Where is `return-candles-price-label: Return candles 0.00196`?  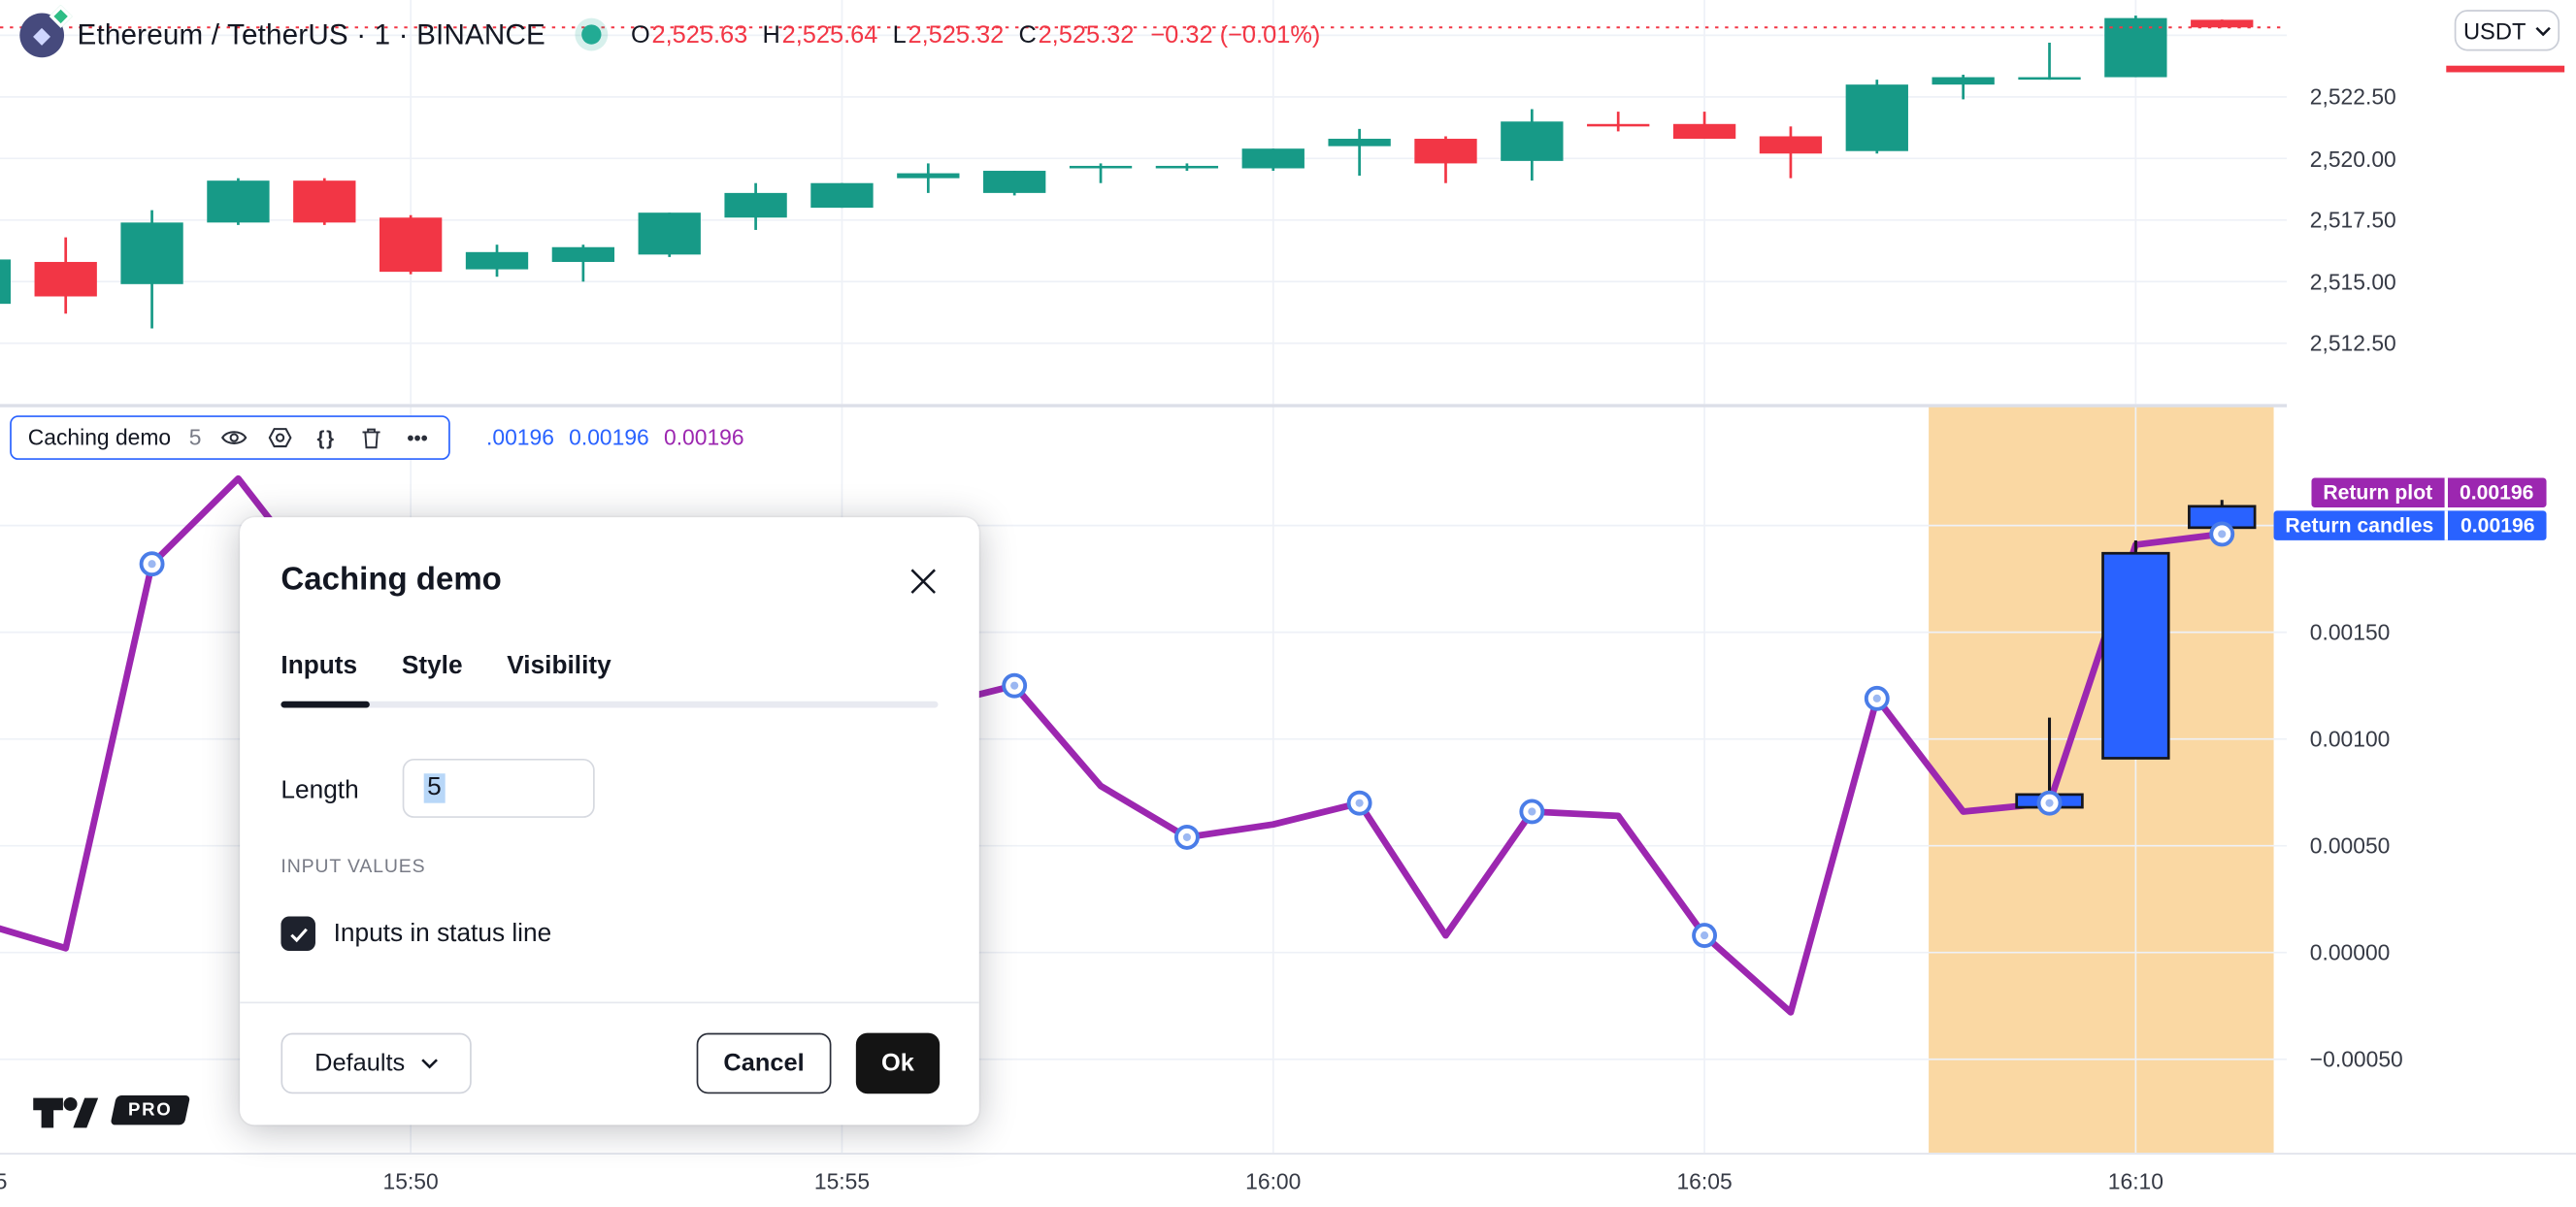
return-candles-price-label: Return candles 0.00196 is located at coordinates (2410, 525).